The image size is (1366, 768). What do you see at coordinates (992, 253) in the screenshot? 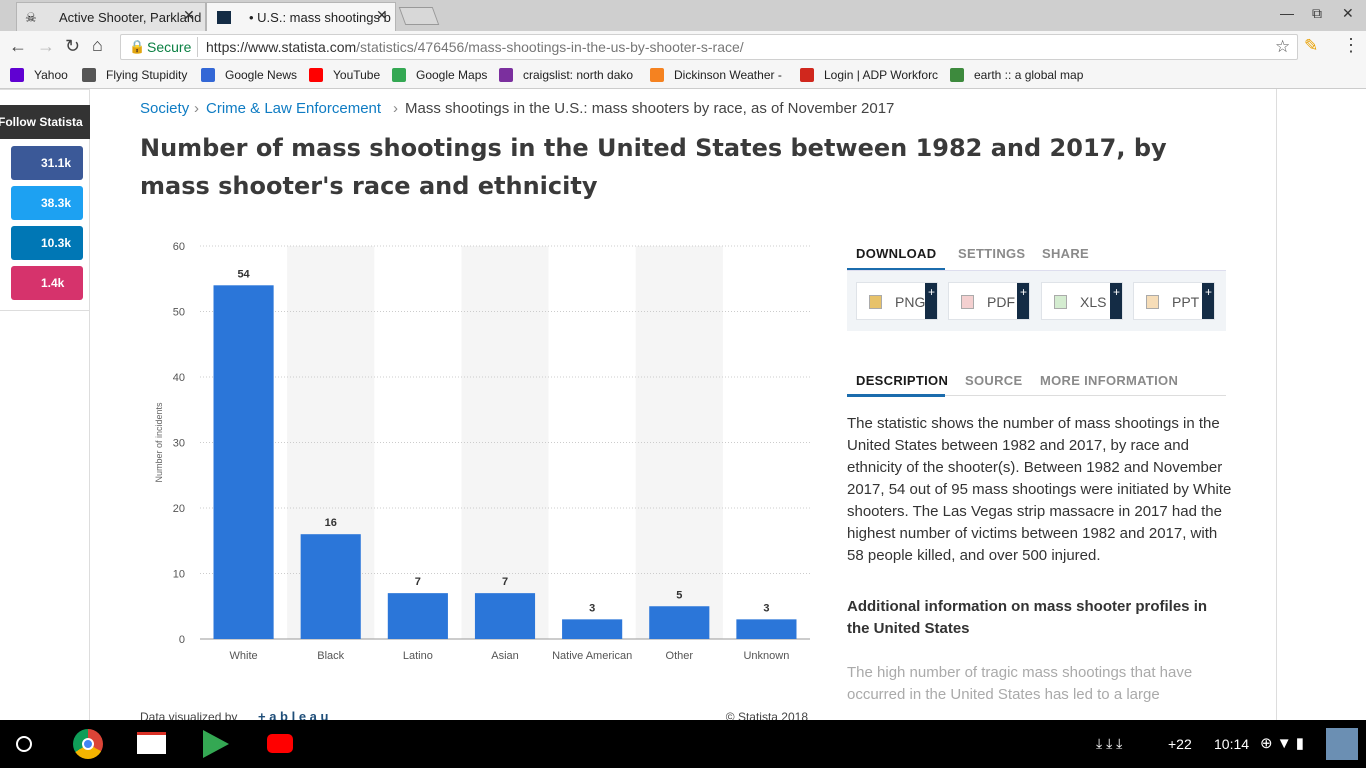
I see `tab: SETTINGS` at bounding box center [992, 253].